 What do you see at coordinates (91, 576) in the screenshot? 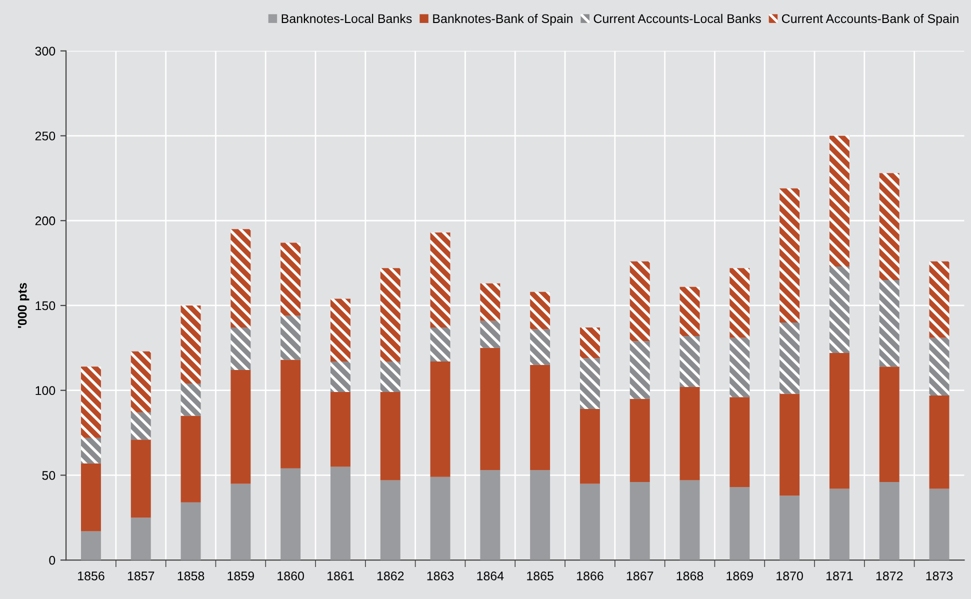
I see `x-tick-label: 1856` at bounding box center [91, 576].